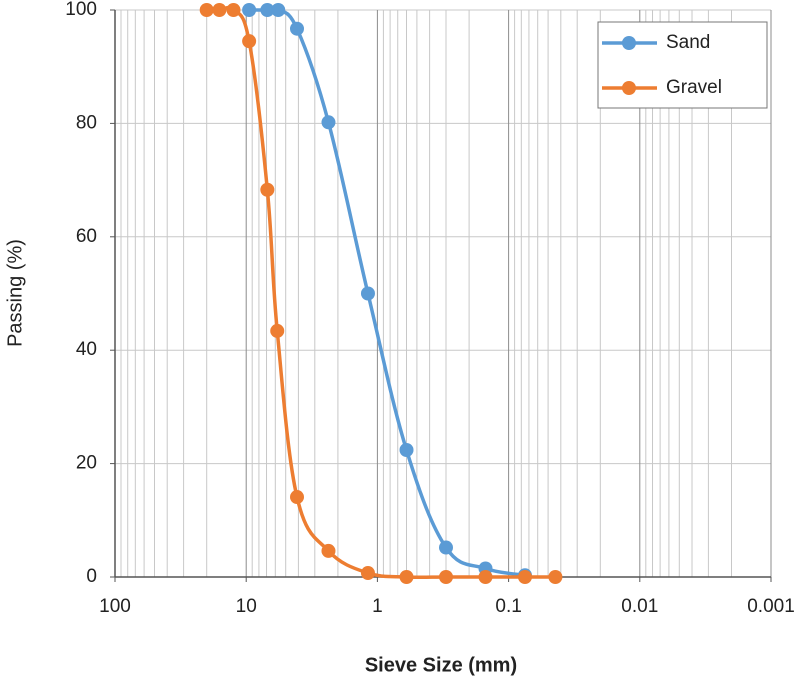  I want to click on y-tick-label: 80, so click(86, 122).